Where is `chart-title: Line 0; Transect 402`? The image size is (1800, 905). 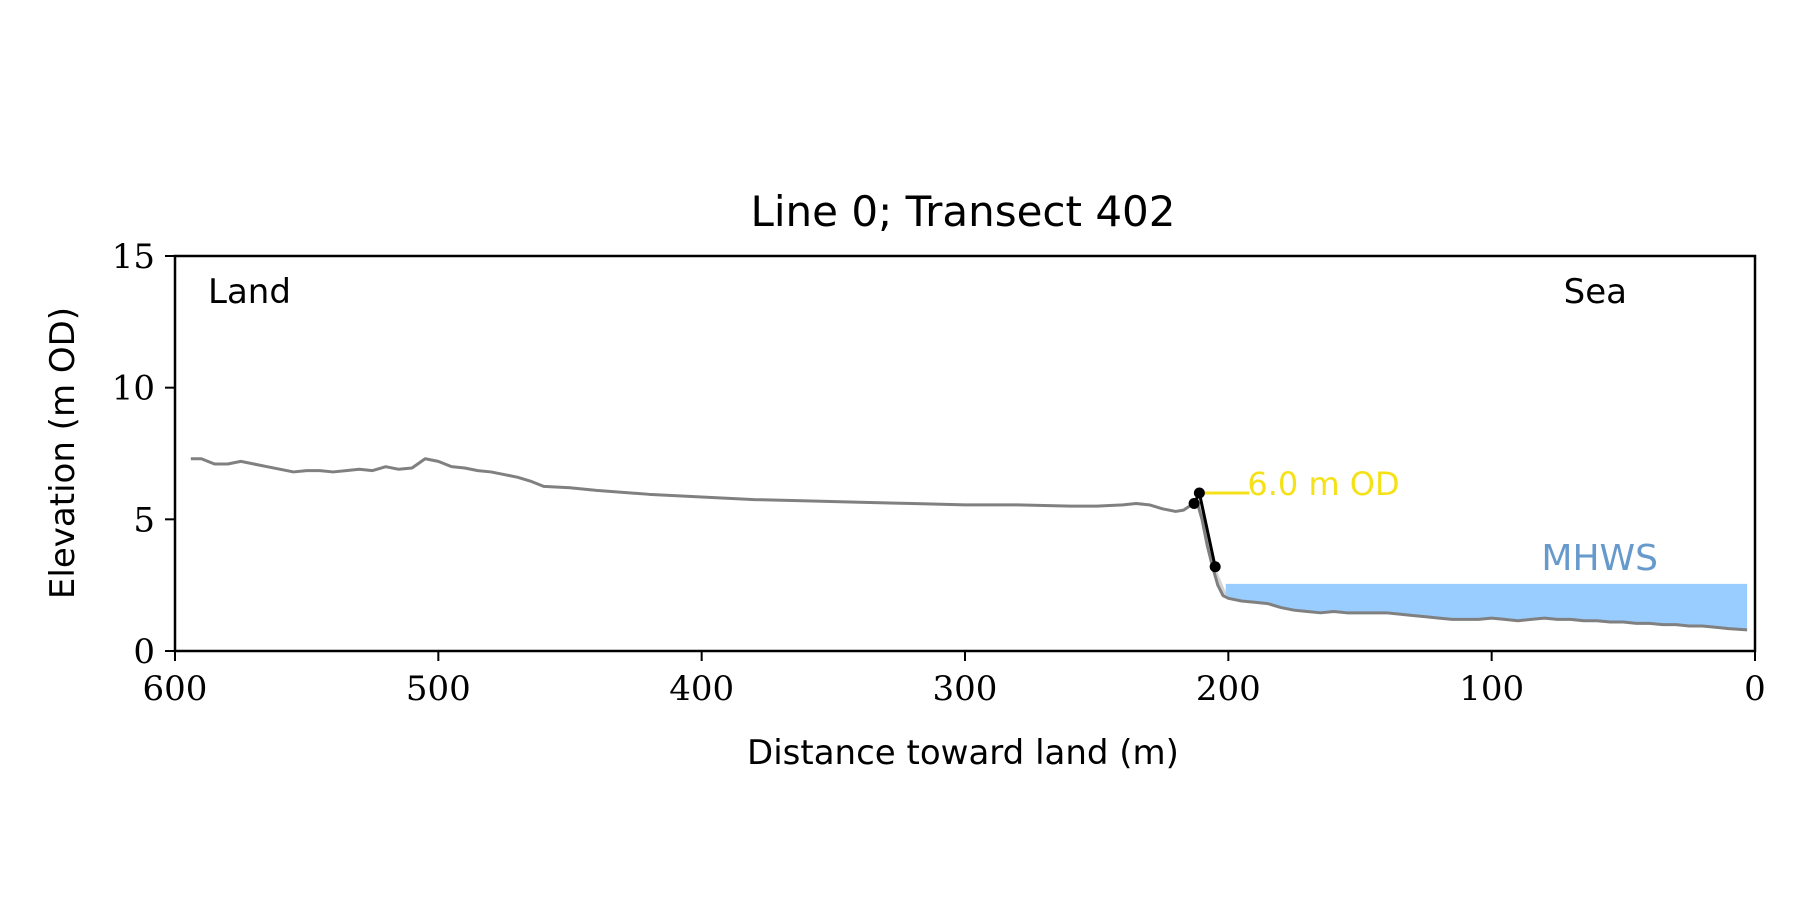
chart-title: Line 0; Transect 402 is located at coordinates (962, 211).